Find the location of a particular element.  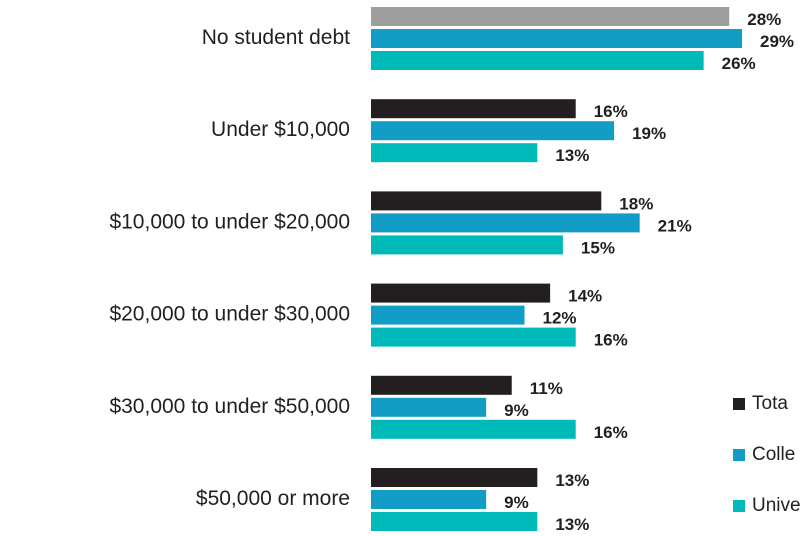

value-label: 14% is located at coordinates (585, 296).